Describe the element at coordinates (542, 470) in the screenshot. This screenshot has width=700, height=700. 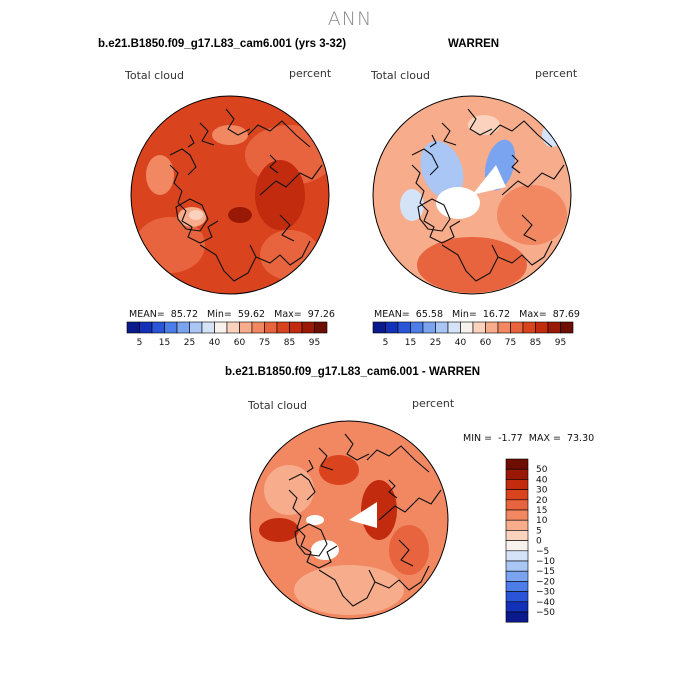
I see `panel3-colorbar-tick-label: 50` at that location.